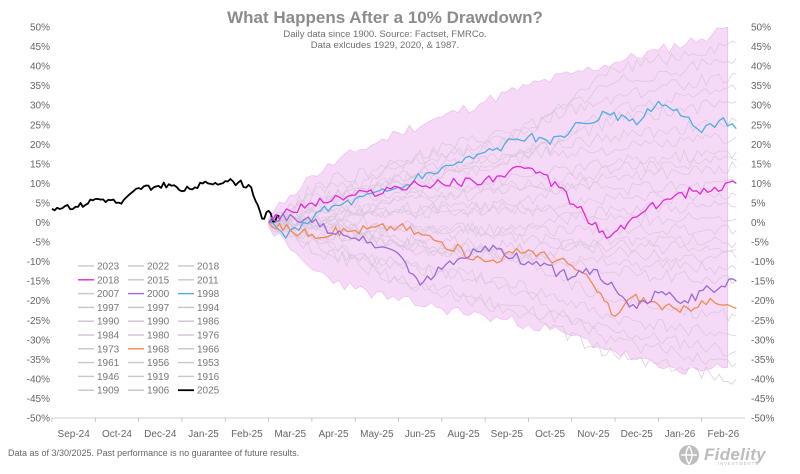  I want to click on x-tick-label: Nov-25, so click(593, 434).